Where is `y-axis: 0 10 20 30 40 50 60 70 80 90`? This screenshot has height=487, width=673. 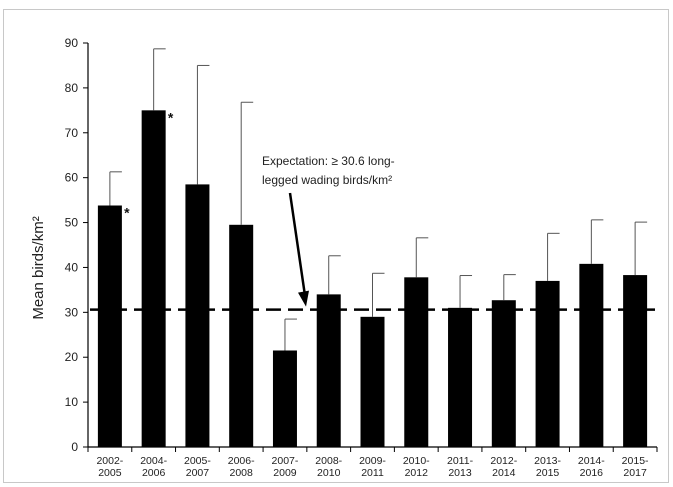
y-axis: 0 10 20 30 40 50 60 70 80 90 is located at coordinates (77, 245).